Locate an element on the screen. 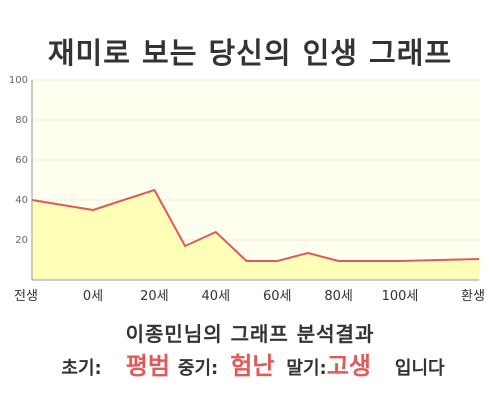 The image size is (500, 400). y-tick-label: 40 is located at coordinates (21, 200).